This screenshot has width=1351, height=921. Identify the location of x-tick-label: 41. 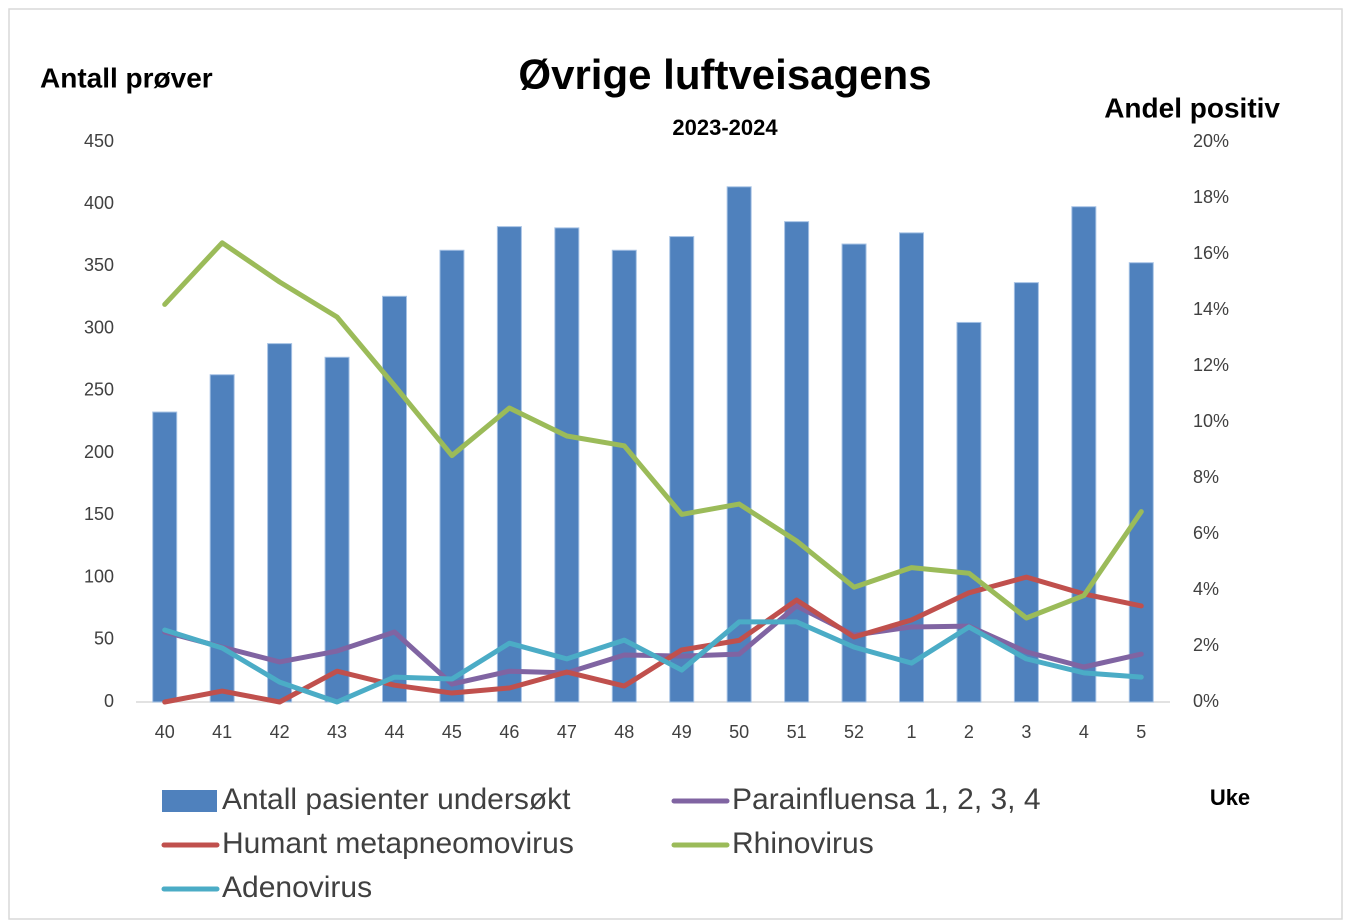
(222, 732).